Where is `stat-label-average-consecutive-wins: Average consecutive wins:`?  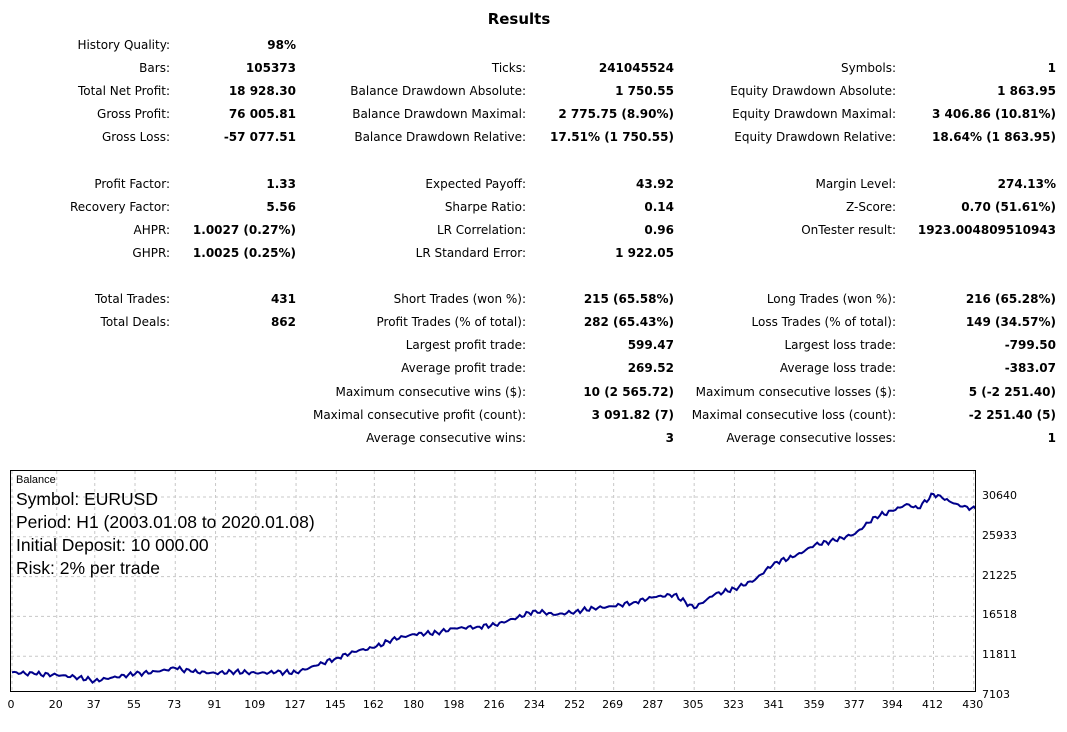 stat-label-average-consecutive-wins: Average consecutive wins: is located at coordinates (446, 437).